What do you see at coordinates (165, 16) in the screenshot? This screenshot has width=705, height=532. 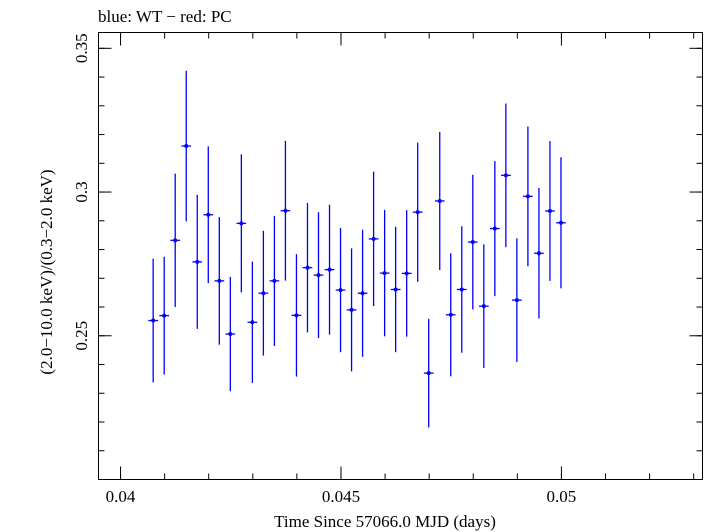 I see `chart-title: blue: WT − red: PC` at bounding box center [165, 16].